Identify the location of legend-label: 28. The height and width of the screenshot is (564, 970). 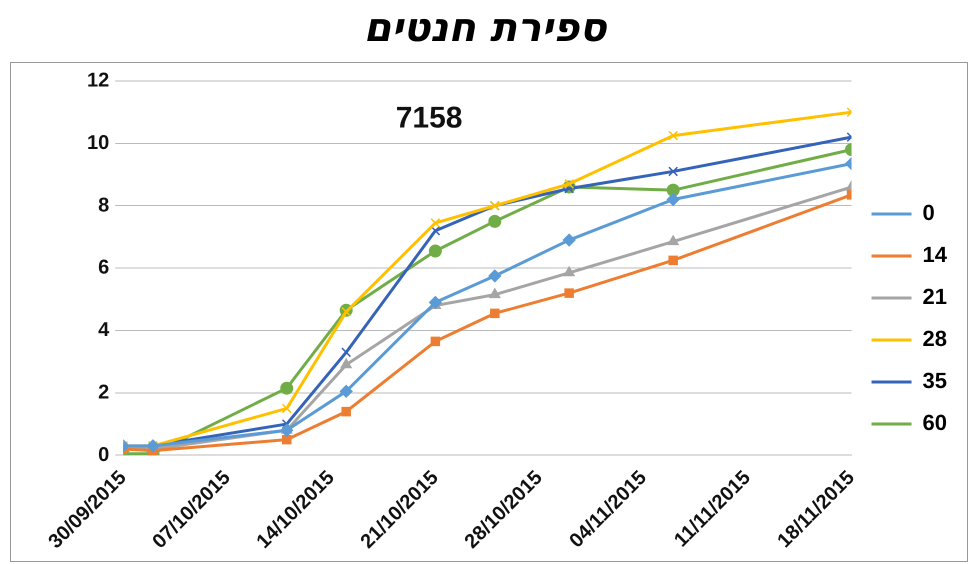
(935, 339).